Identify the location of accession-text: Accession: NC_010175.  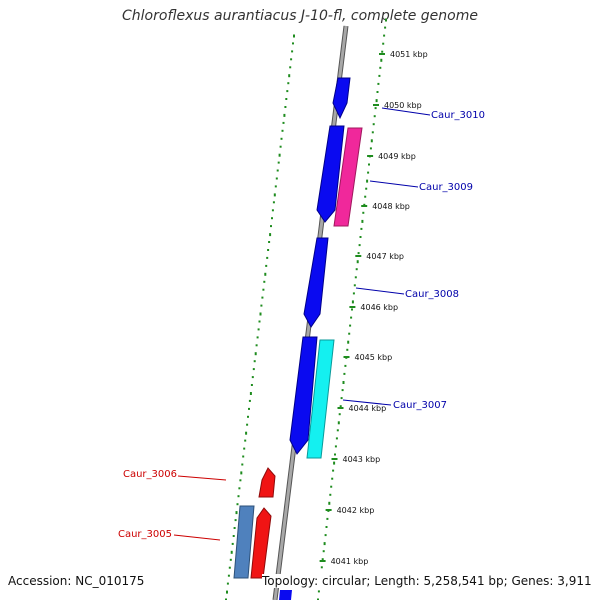
(76, 581).